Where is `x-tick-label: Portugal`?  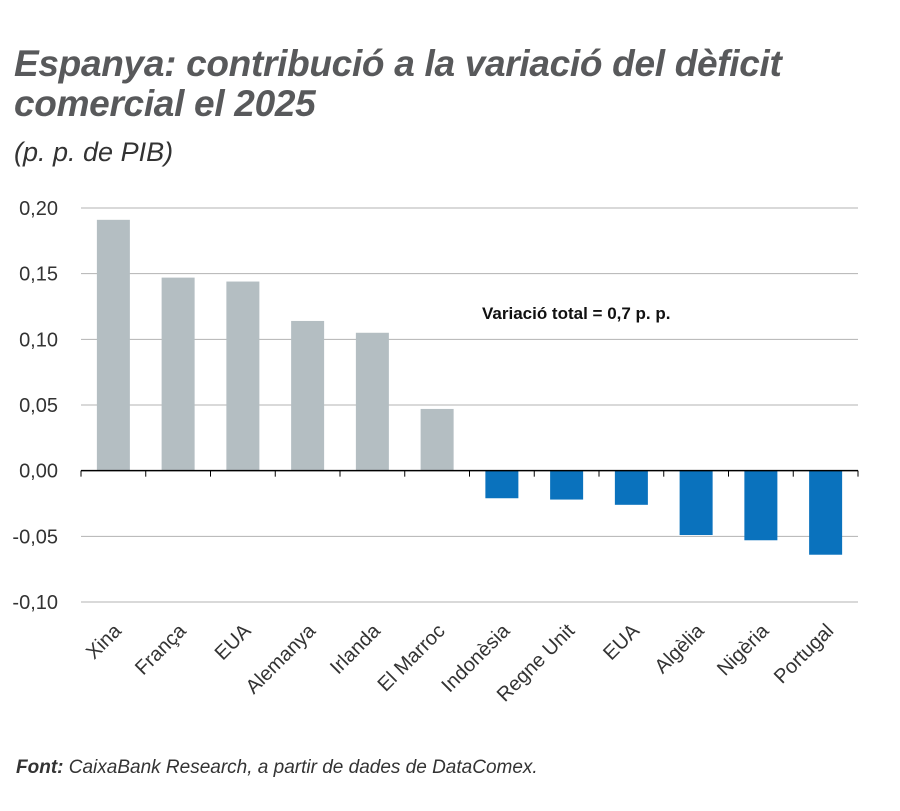 x-tick-label: Portugal is located at coordinates (804, 654).